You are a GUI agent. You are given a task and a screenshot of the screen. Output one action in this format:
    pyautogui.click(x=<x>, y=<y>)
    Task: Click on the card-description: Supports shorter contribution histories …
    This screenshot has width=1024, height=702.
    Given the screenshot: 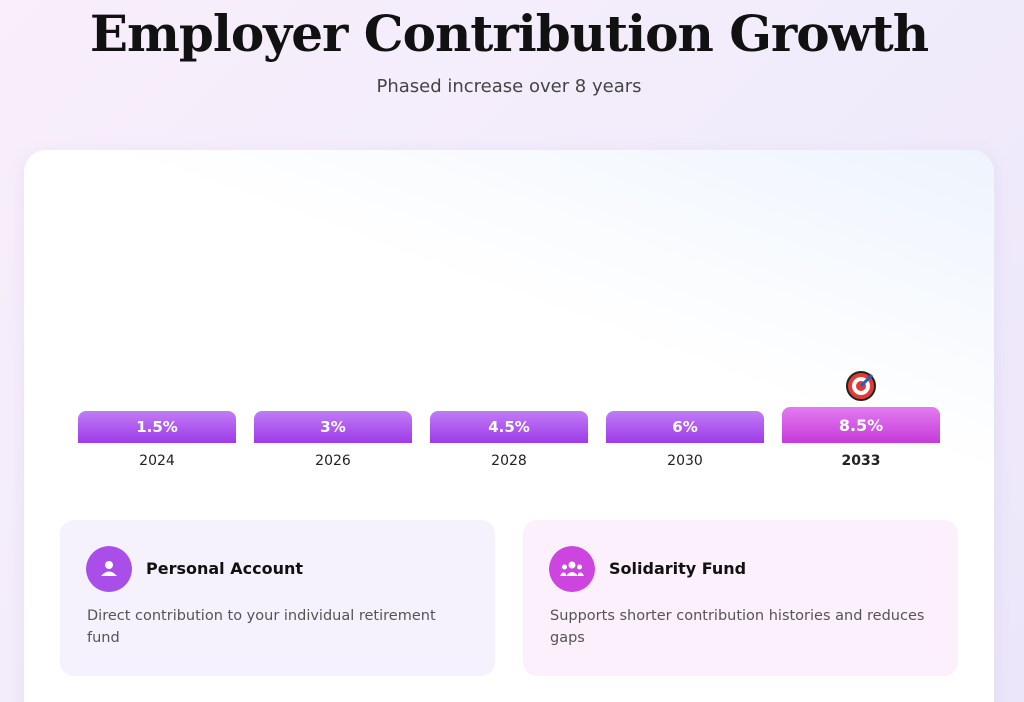 What is the action you would take?
    pyautogui.click(x=737, y=627)
    